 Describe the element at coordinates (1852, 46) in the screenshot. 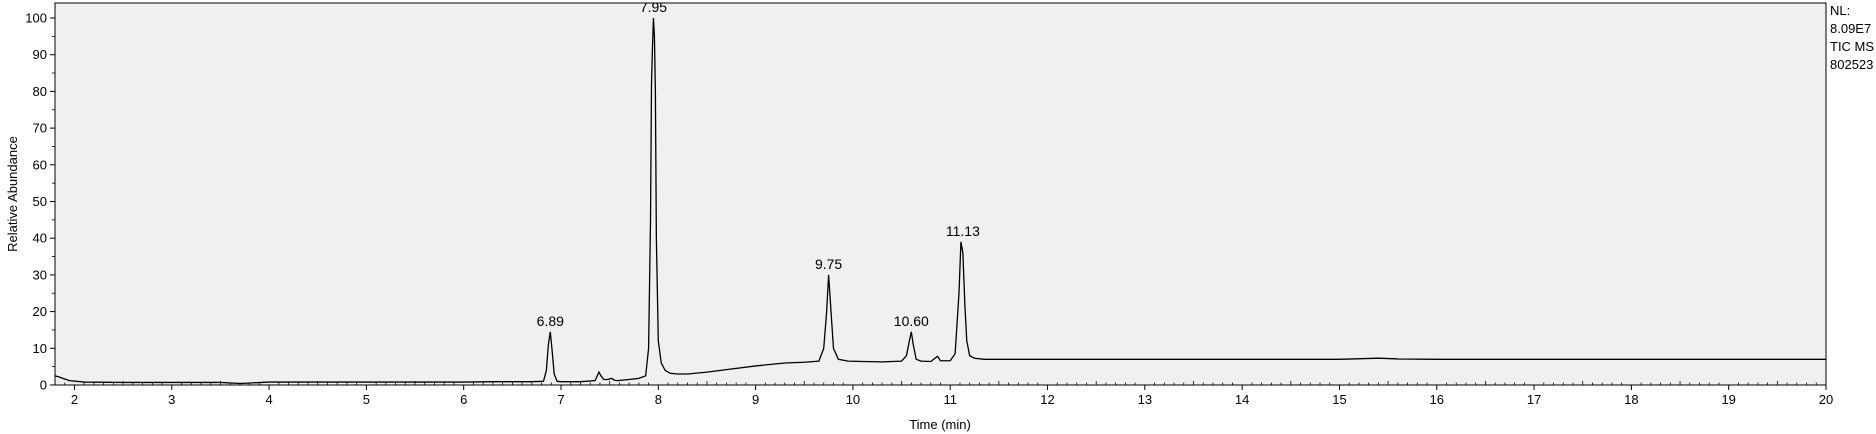

I see `trace-type: TIC MS` at that location.